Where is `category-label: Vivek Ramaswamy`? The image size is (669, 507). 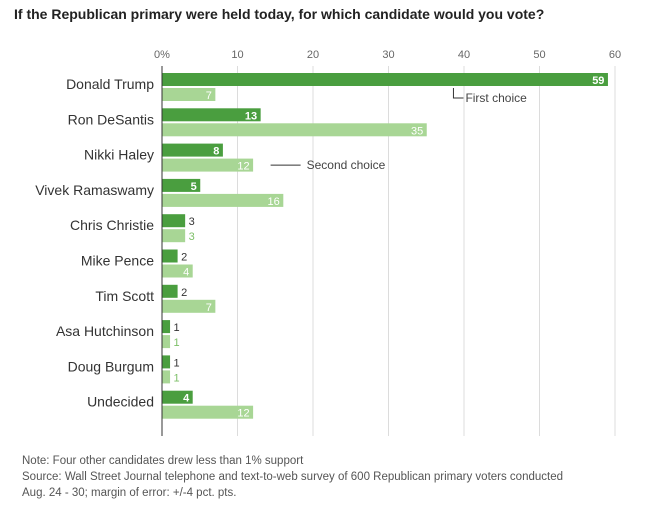 category-label: Vivek Ramaswamy is located at coordinates (94, 190).